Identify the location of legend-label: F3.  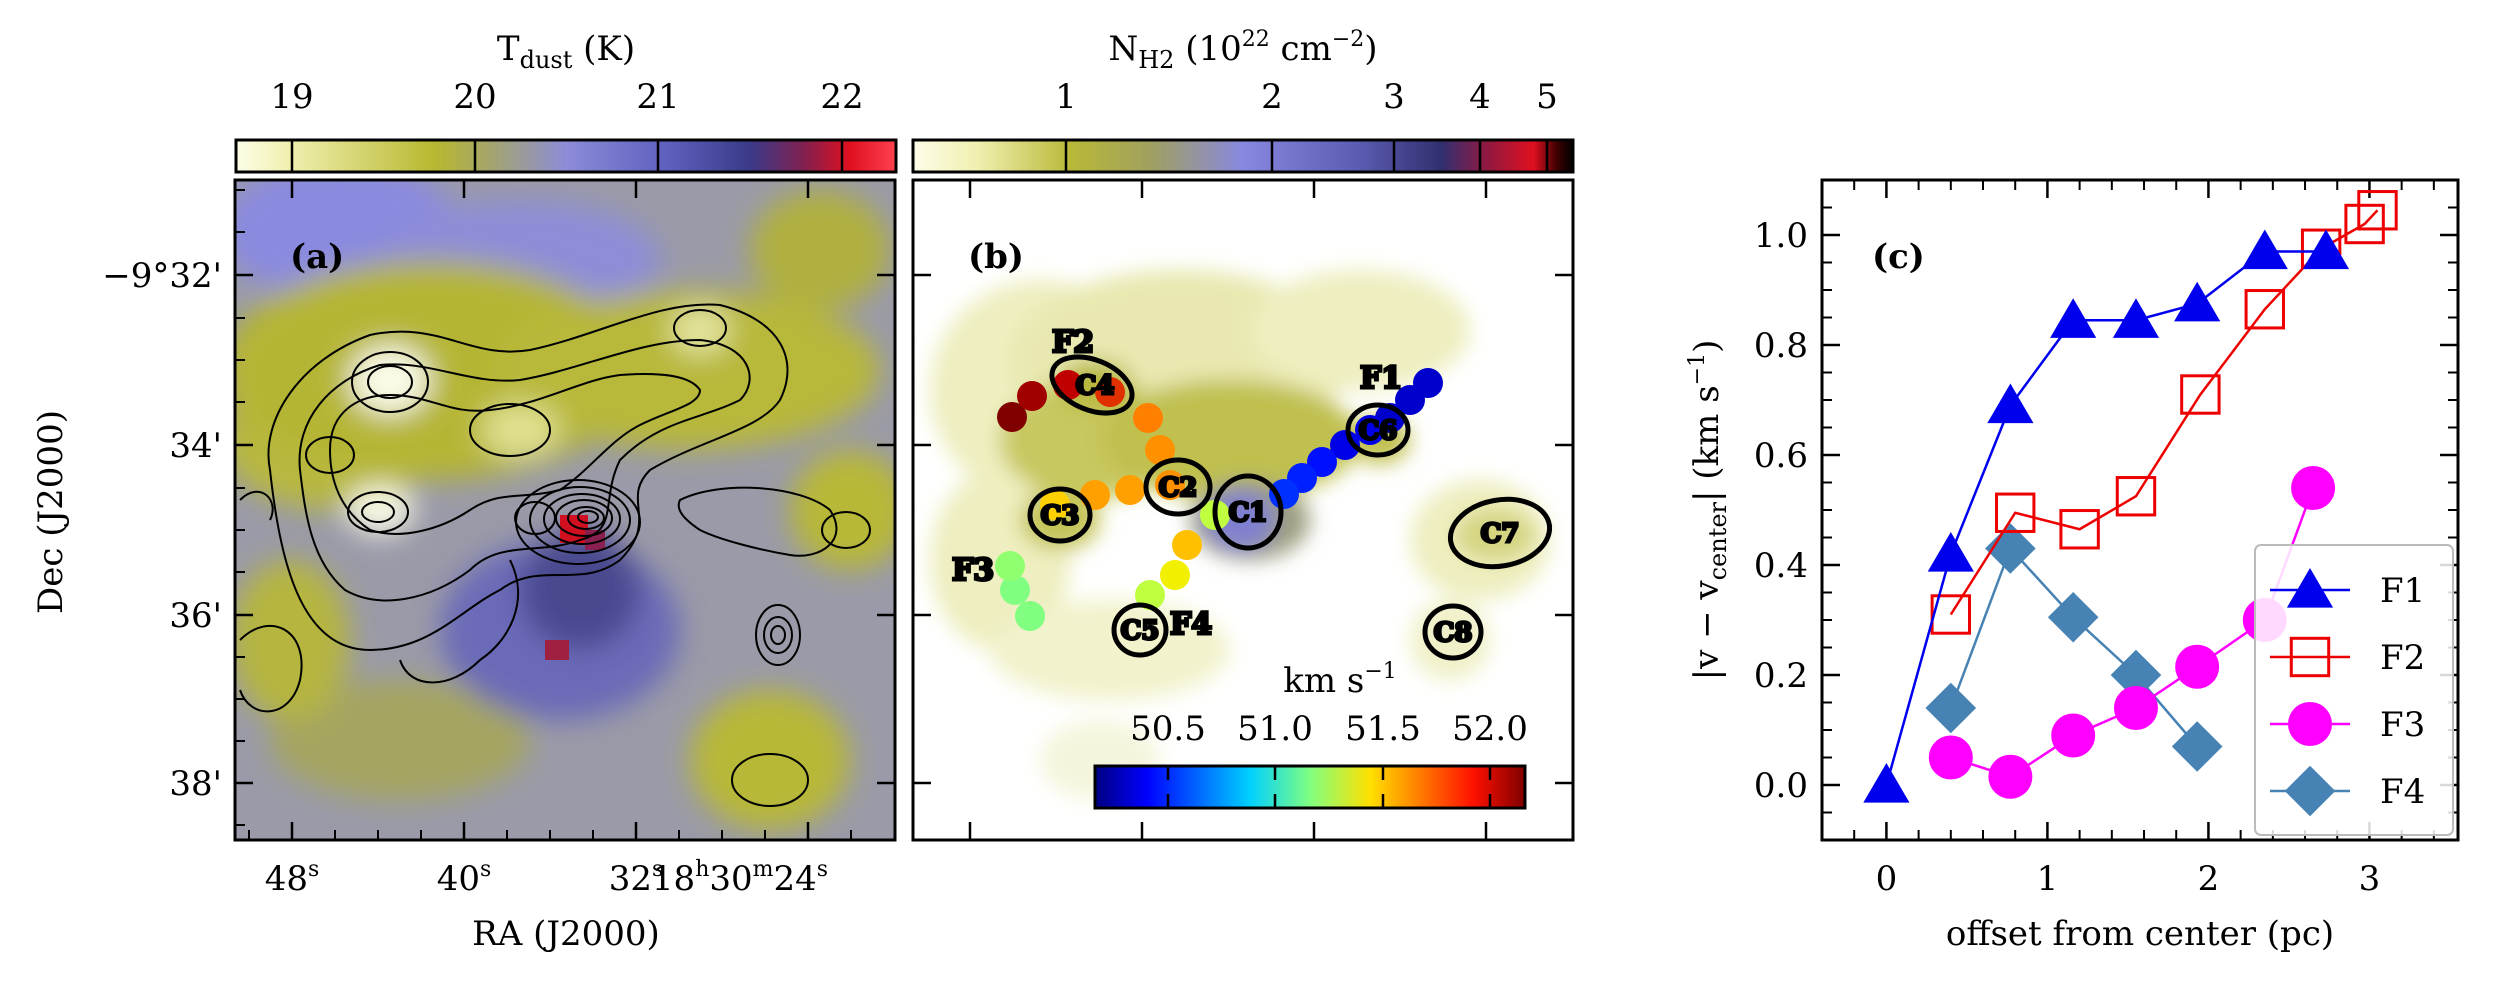
(2402, 725).